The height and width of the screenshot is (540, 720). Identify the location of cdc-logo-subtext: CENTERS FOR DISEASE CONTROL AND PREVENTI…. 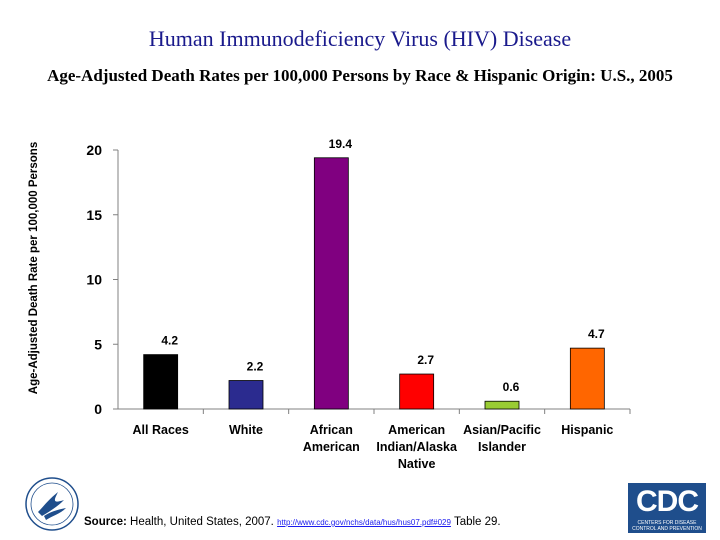
(667, 526).